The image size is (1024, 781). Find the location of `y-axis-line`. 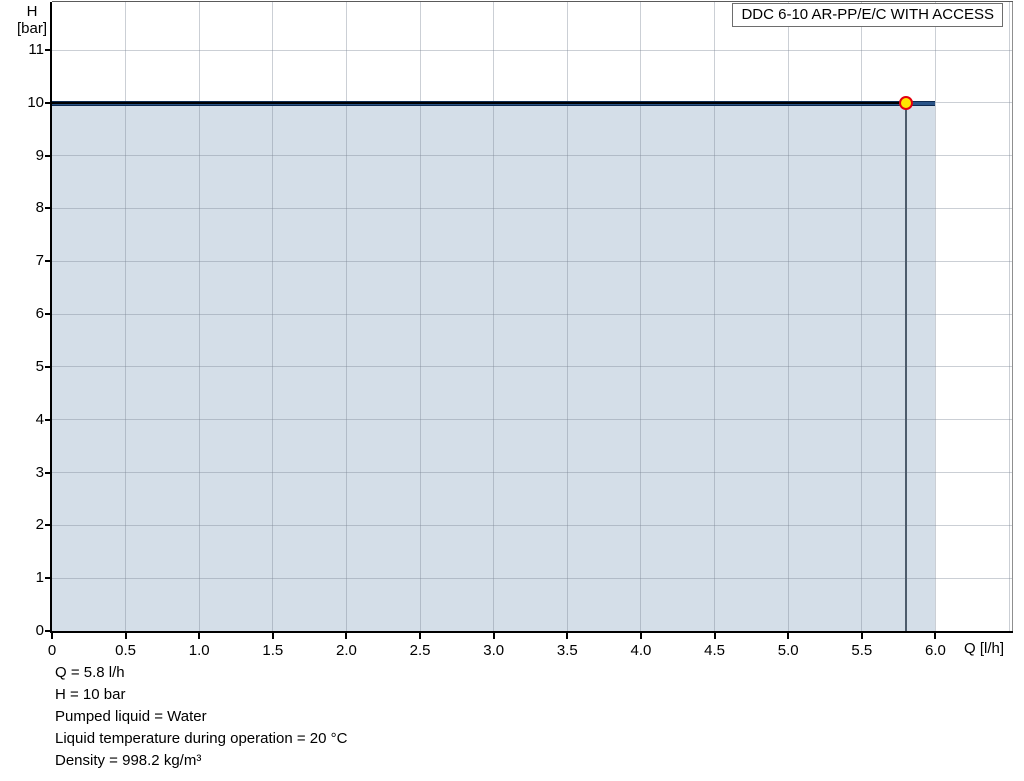

y-axis-line is located at coordinates (51, 317).